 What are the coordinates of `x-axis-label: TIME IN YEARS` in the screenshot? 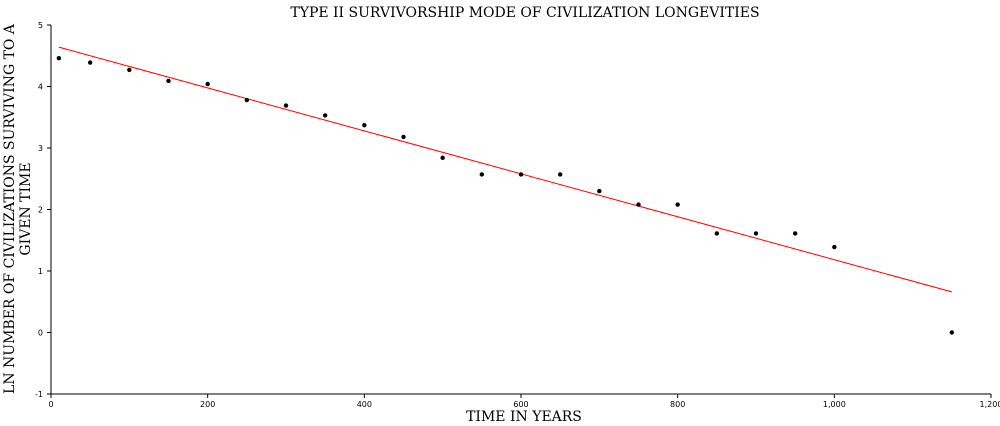 It's located at (524, 417).